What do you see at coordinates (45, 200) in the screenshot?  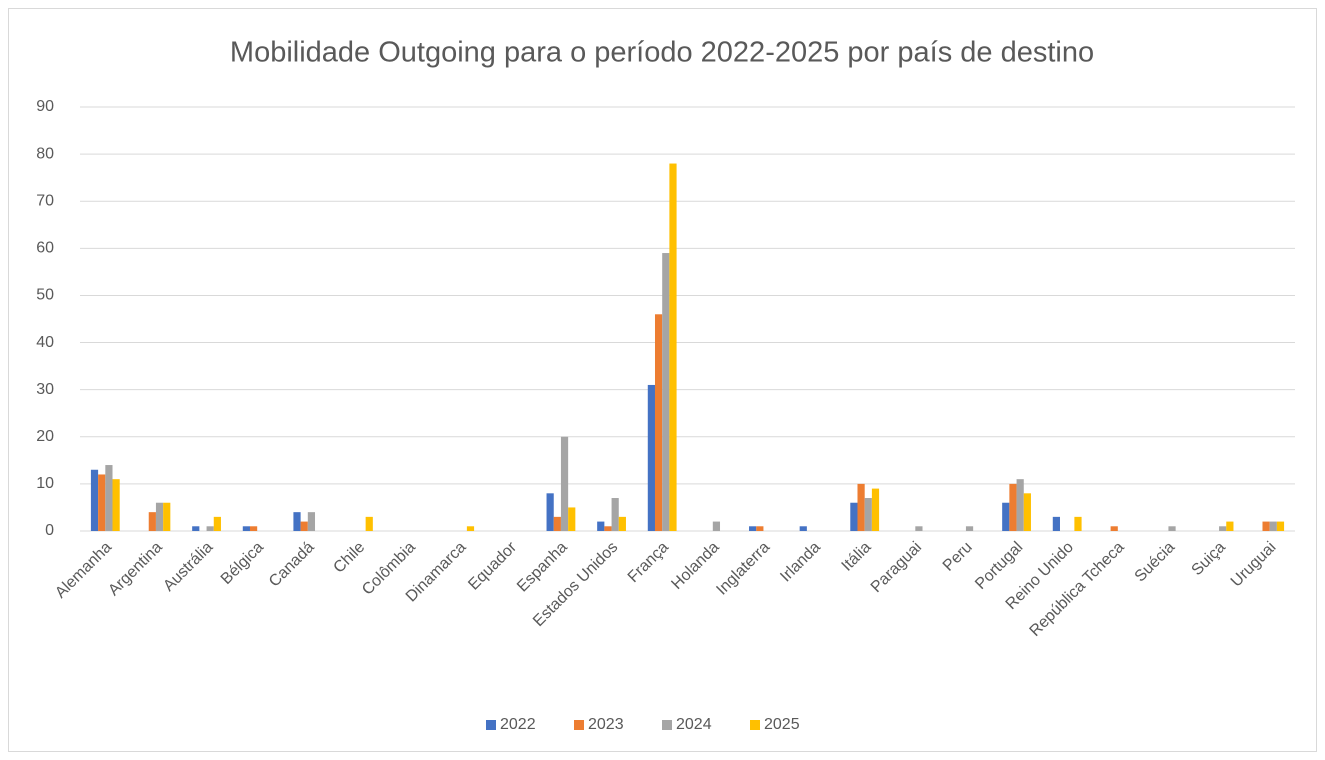 I see `y-tick-label: 70` at bounding box center [45, 200].